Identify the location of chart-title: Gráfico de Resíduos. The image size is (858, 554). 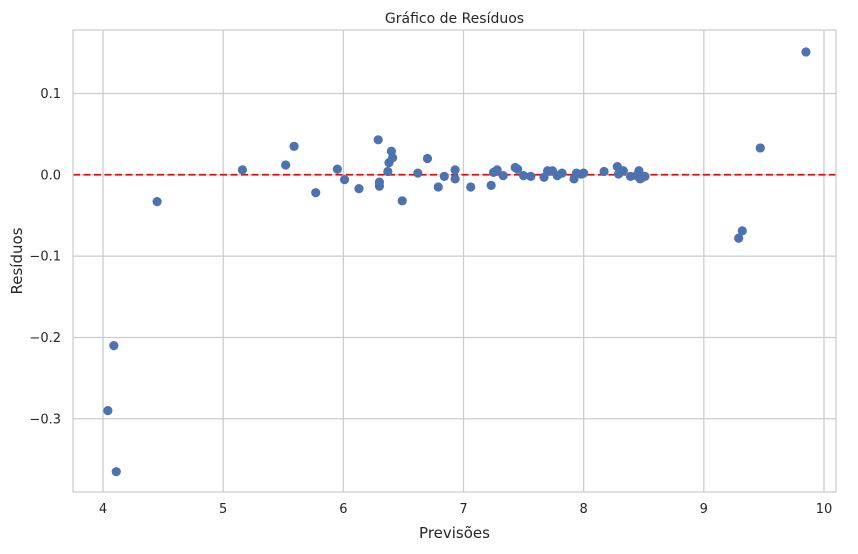
(454, 19).